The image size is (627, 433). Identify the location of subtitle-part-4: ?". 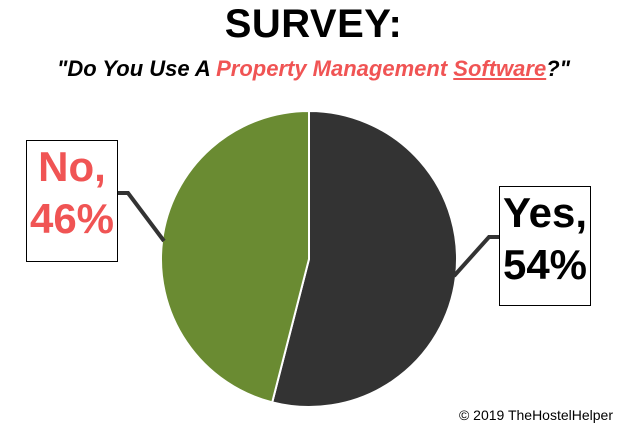
(558, 68).